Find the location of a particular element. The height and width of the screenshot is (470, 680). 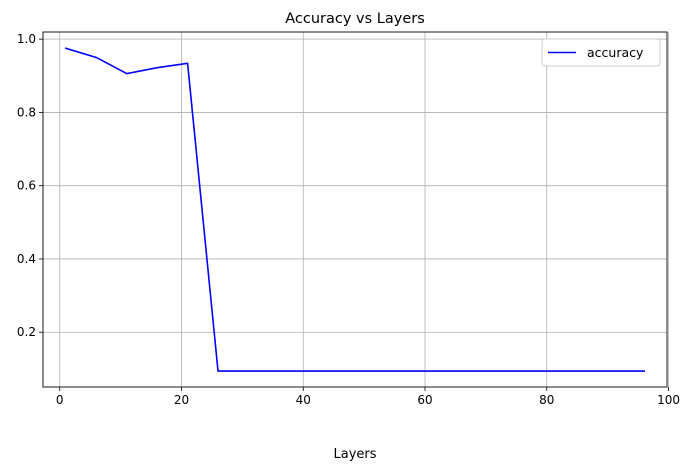

y-tick-label: 0.2 is located at coordinates (26, 332).